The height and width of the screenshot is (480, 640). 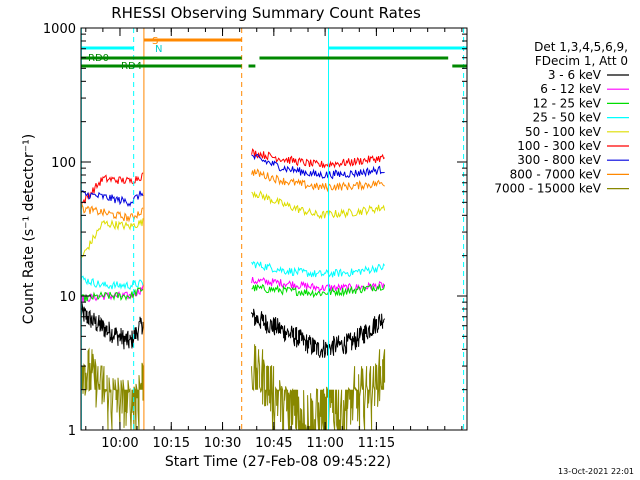 What do you see at coordinates (567, 103) in the screenshot?
I see `legend-label: 12 - 25 keV` at bounding box center [567, 103].